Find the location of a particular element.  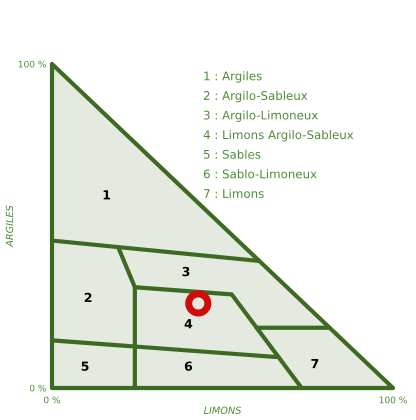

annotation: 1 : Argiles is located at coordinates (233, 77).